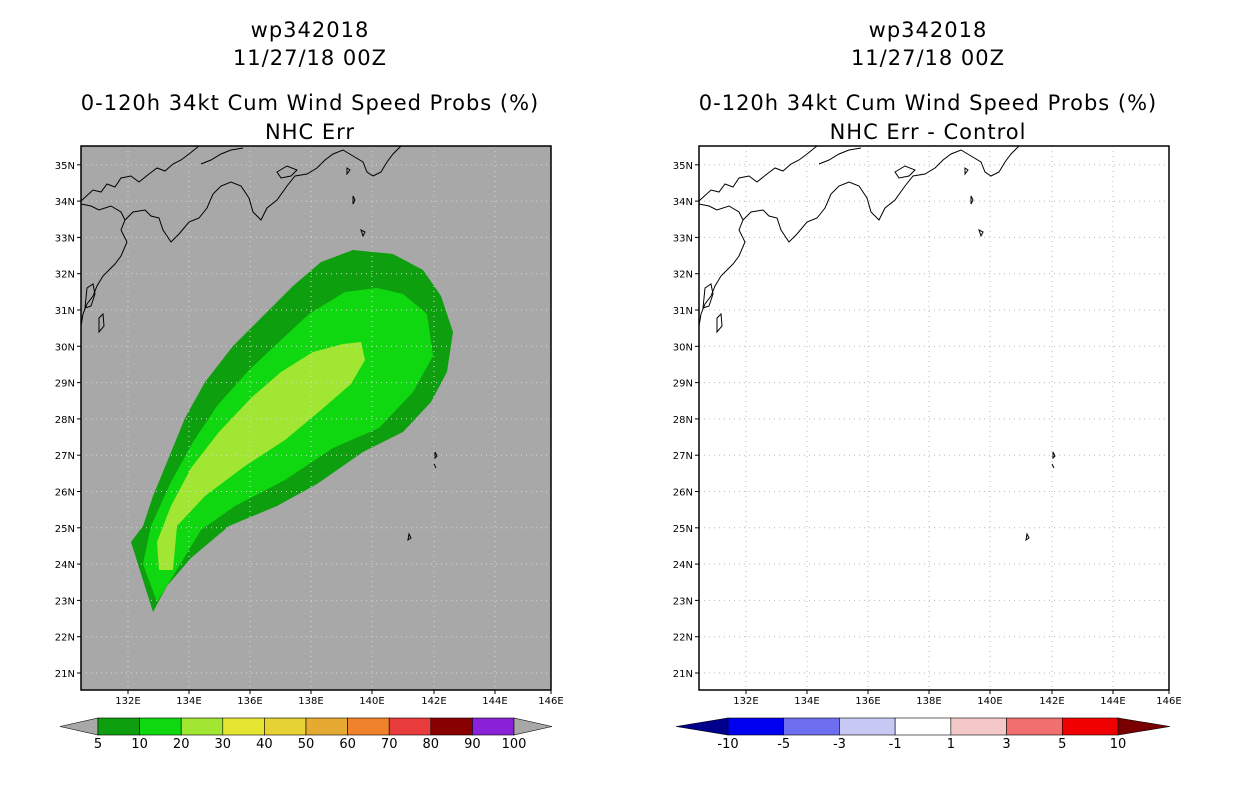 The height and width of the screenshot is (800, 1236). I want to click on right-datetime: 11/27/18 00Z, so click(928, 58).